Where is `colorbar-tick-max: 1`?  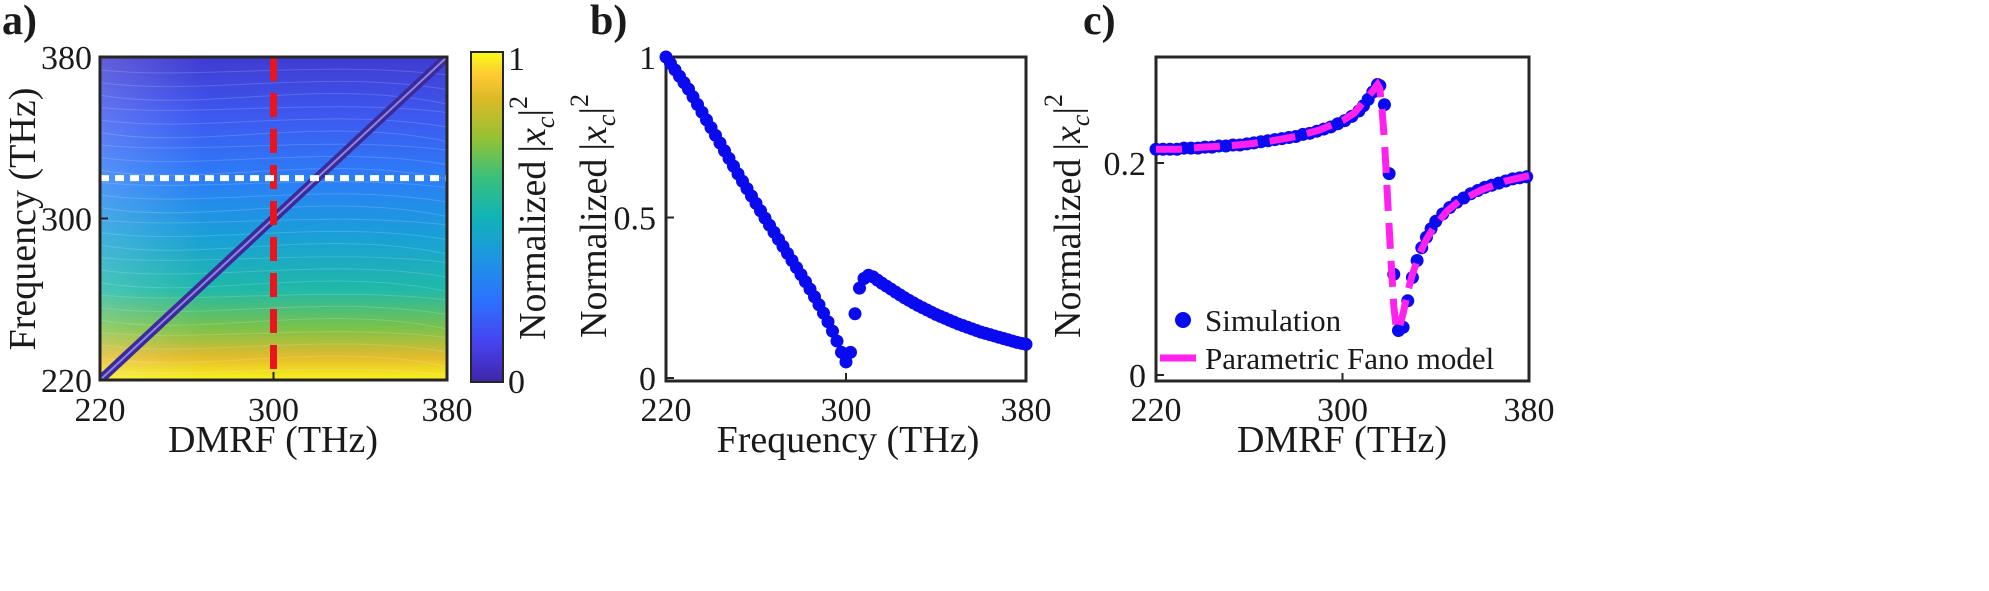
colorbar-tick-max: 1 is located at coordinates (516, 59).